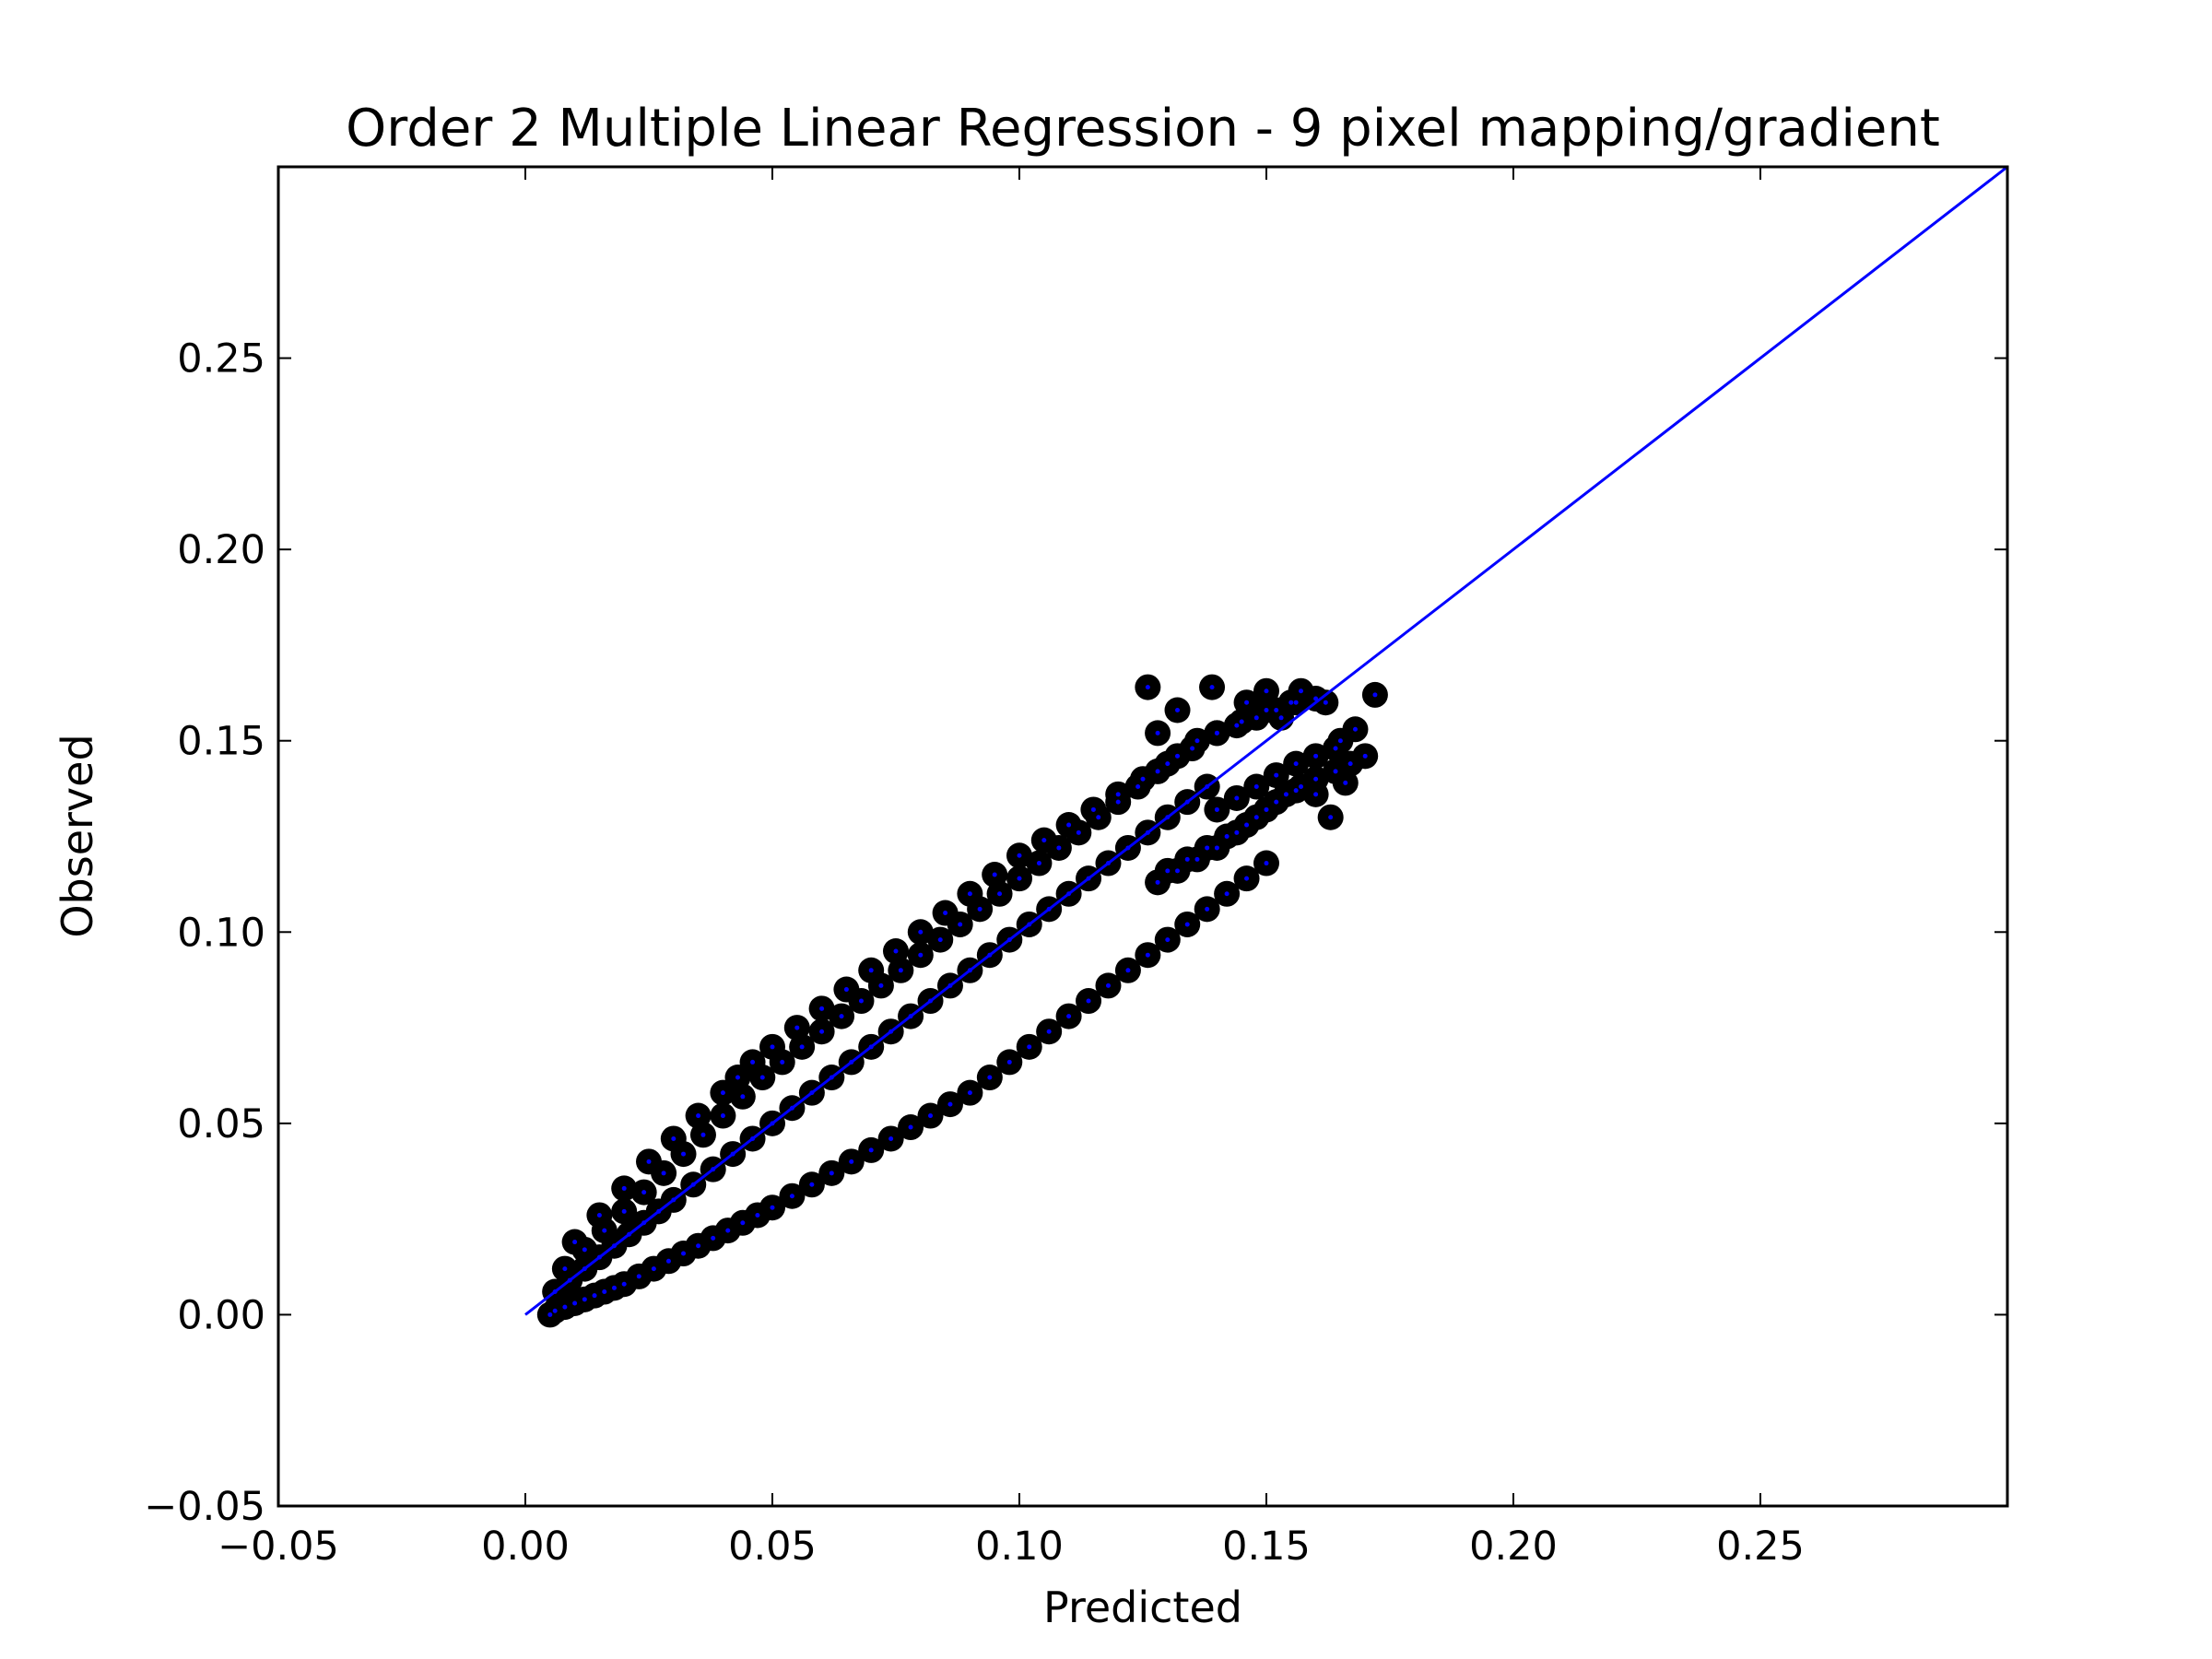  Describe the element at coordinates (1513, 1547) in the screenshot. I see `x-tick-label: 0.20` at that location.